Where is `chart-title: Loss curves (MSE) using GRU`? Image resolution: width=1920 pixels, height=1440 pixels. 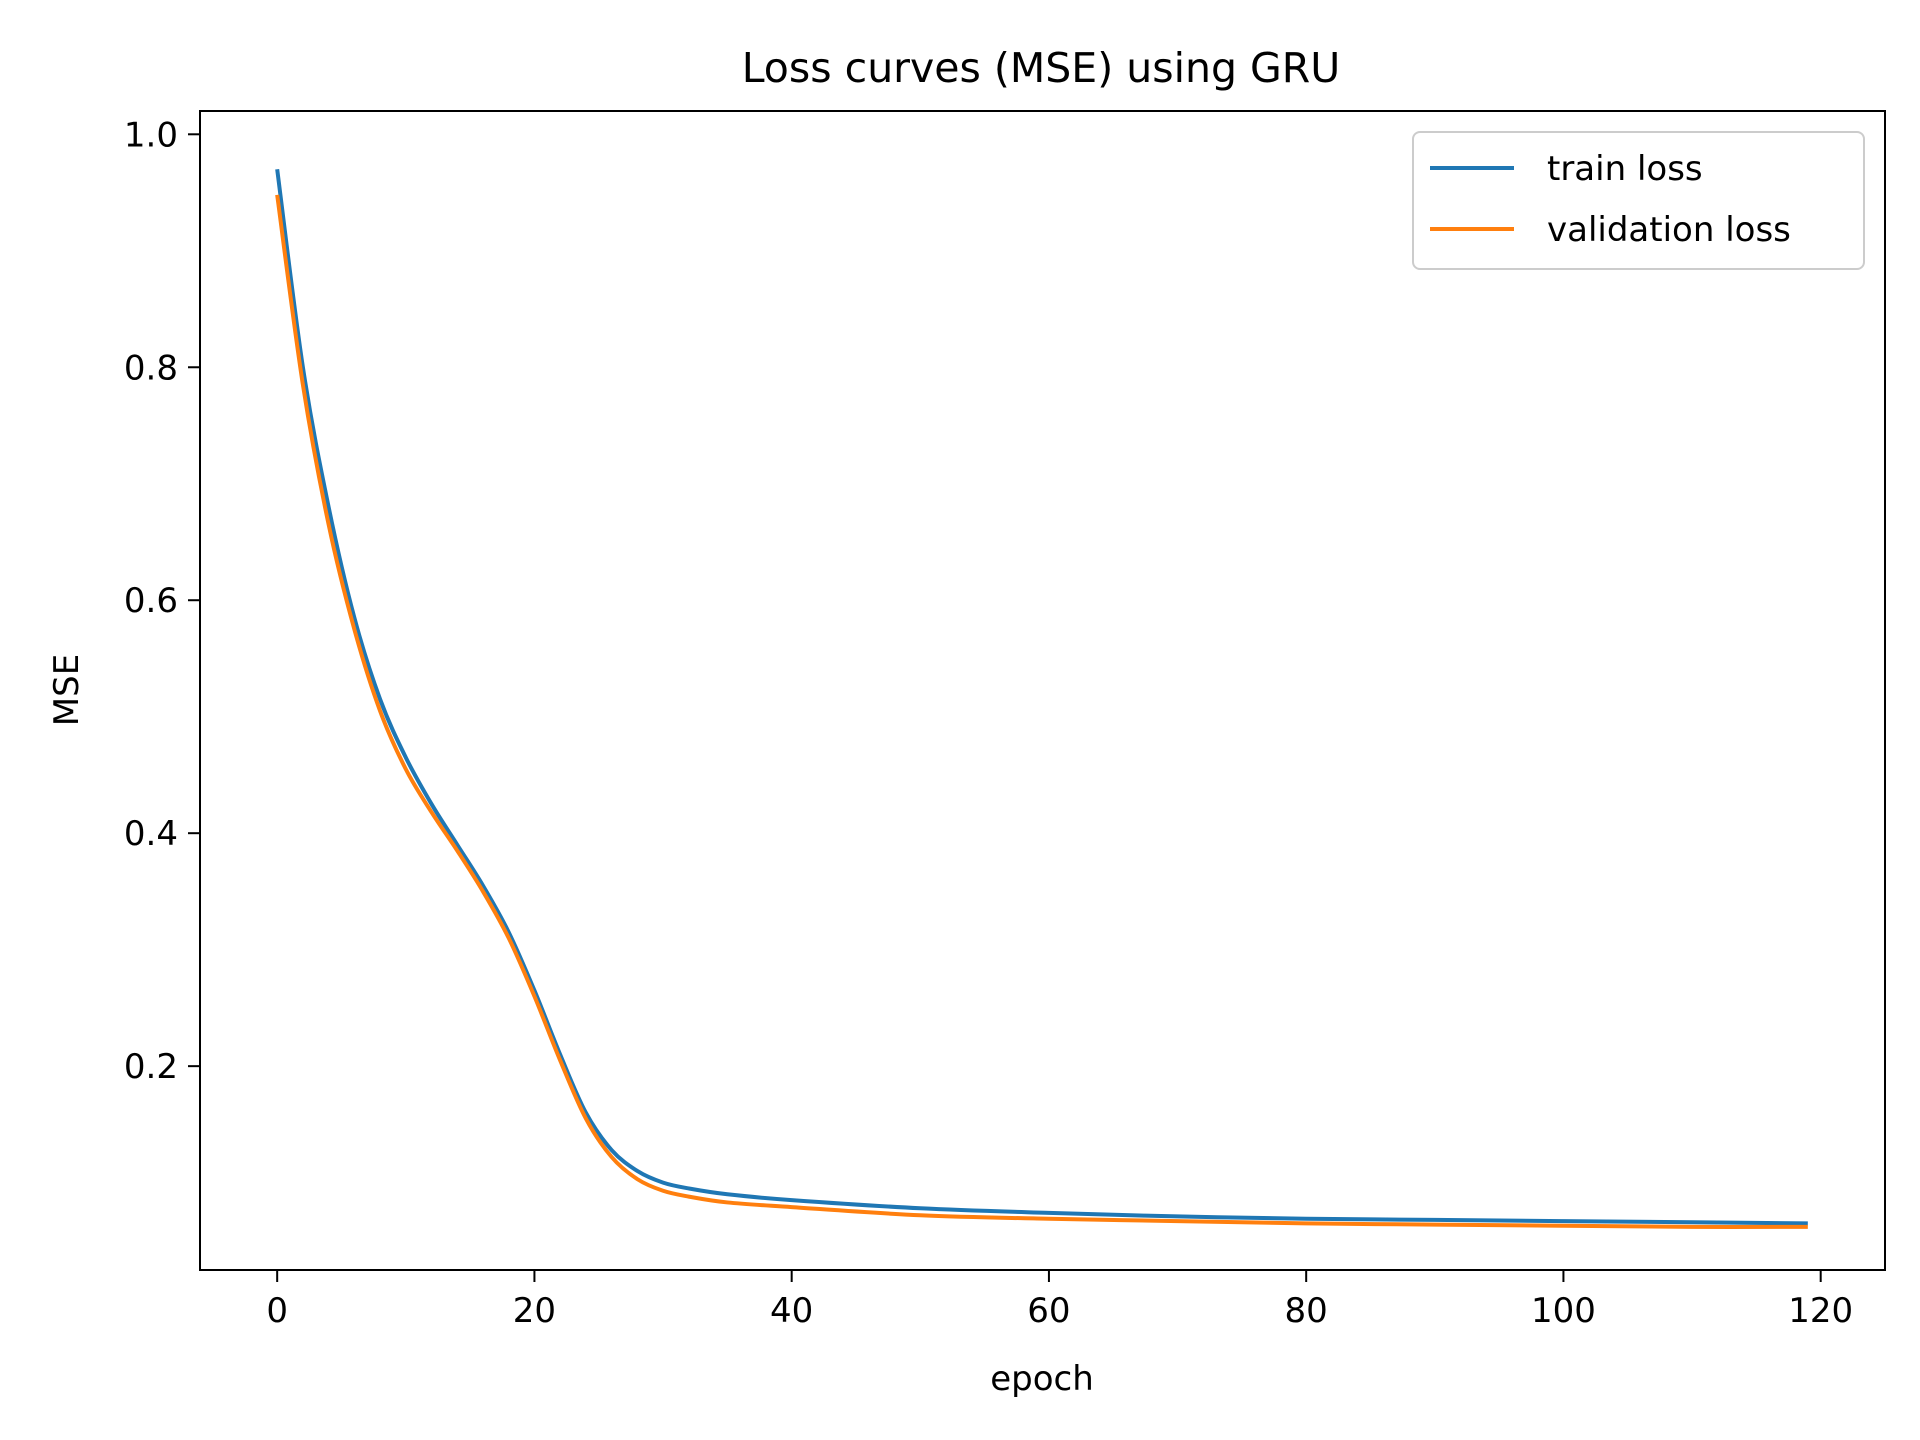
chart-title: Loss curves (MSE) using GRU is located at coordinates (1041, 68).